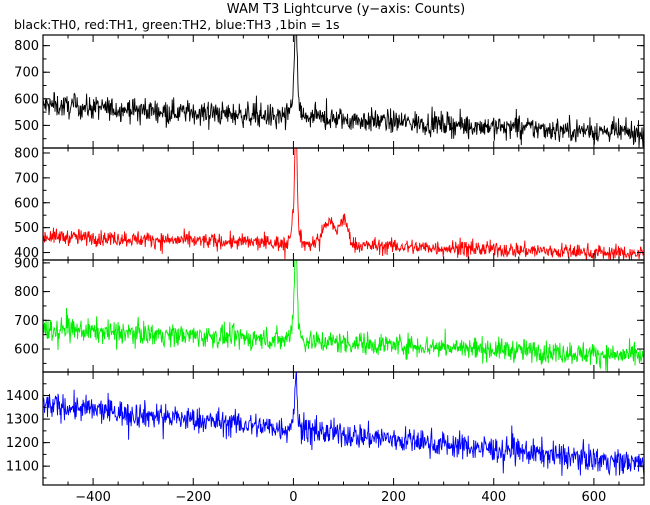 This screenshot has width=650, height=505. Describe the element at coordinates (22, 467) in the screenshot. I see `y-tick-label: 1100` at that location.